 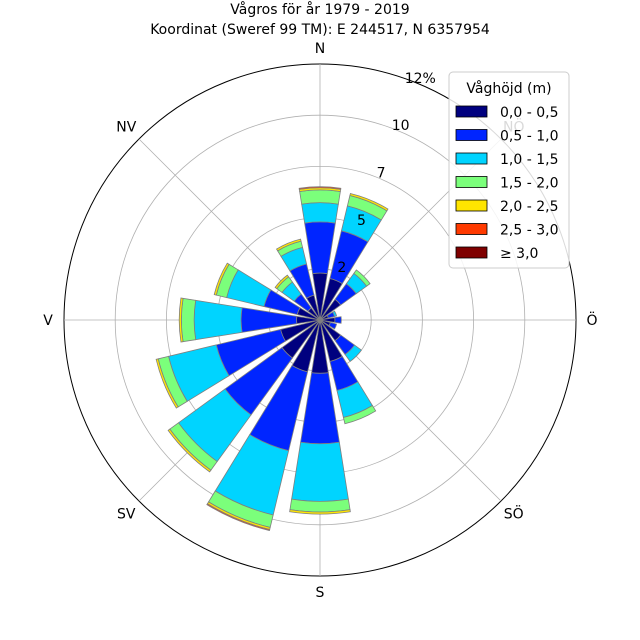 I want to click on sector-202.5, so click(x=263, y=425).